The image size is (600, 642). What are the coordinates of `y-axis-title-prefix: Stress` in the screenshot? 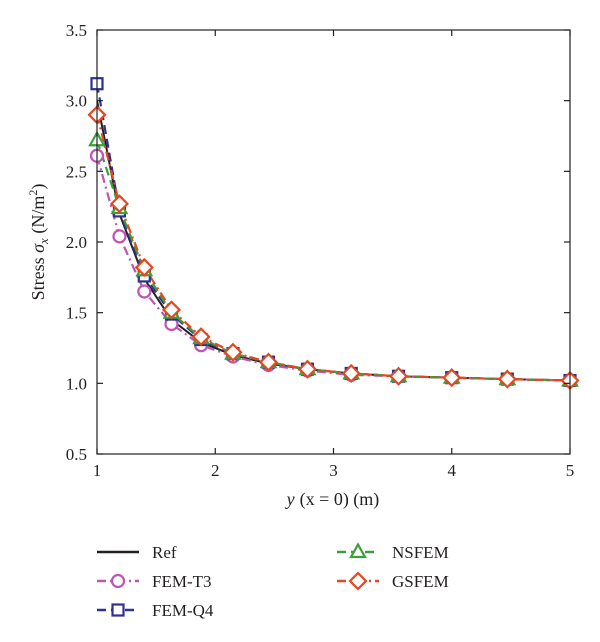 It's located at (38, 277).